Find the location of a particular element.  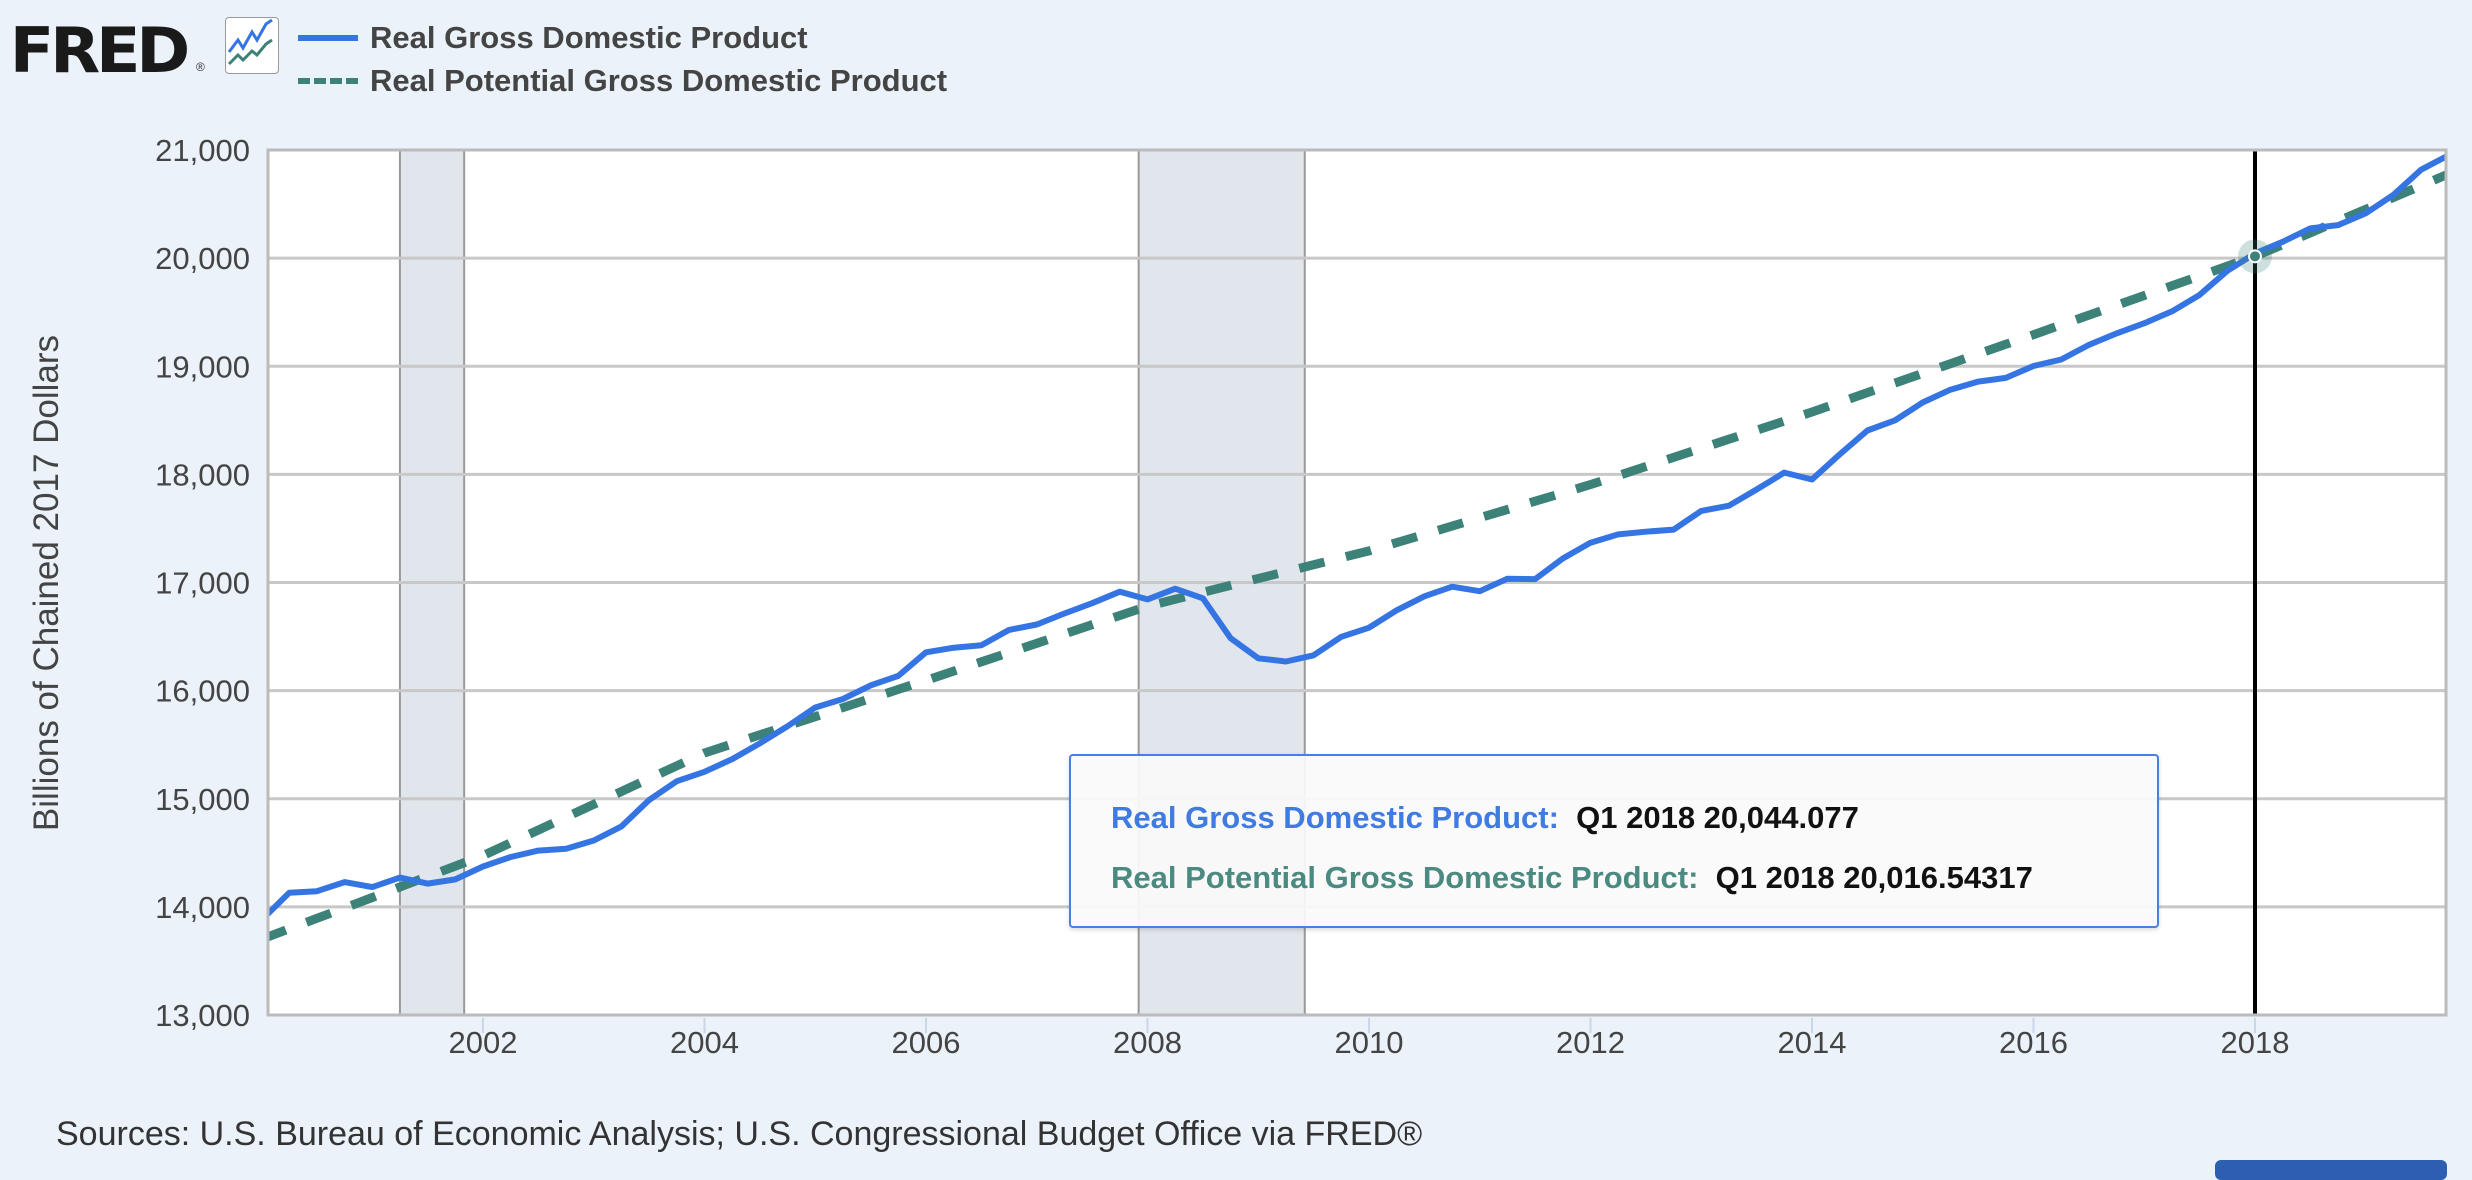

y-tick-label: 21,000 is located at coordinates (202, 150).